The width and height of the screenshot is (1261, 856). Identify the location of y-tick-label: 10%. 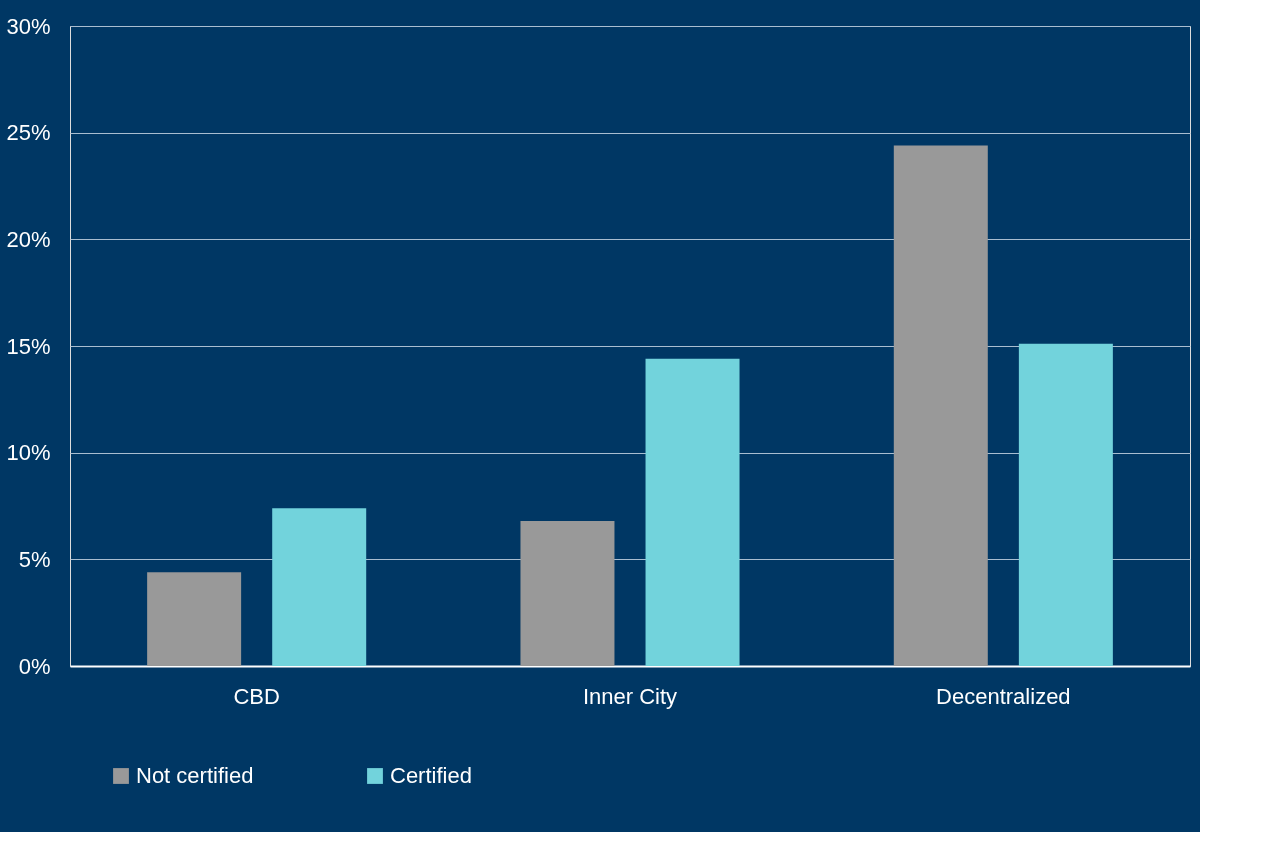
(28, 453).